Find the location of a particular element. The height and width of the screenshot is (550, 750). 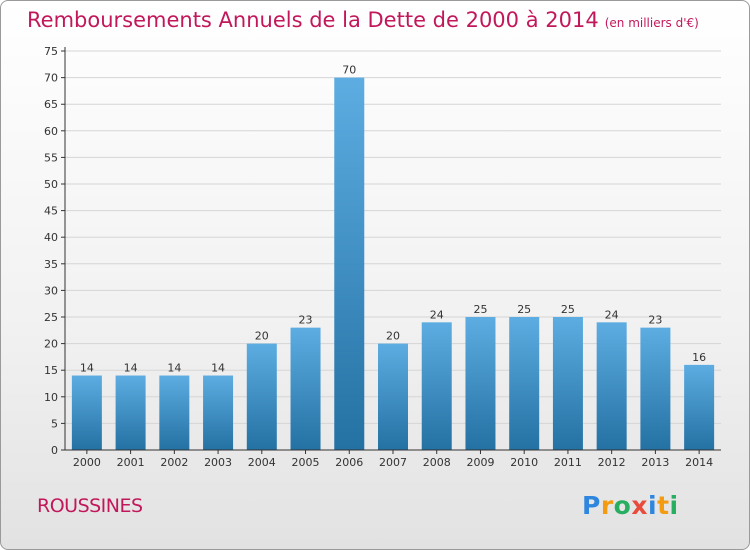

y-tick-label: 55 is located at coordinates (51, 157).